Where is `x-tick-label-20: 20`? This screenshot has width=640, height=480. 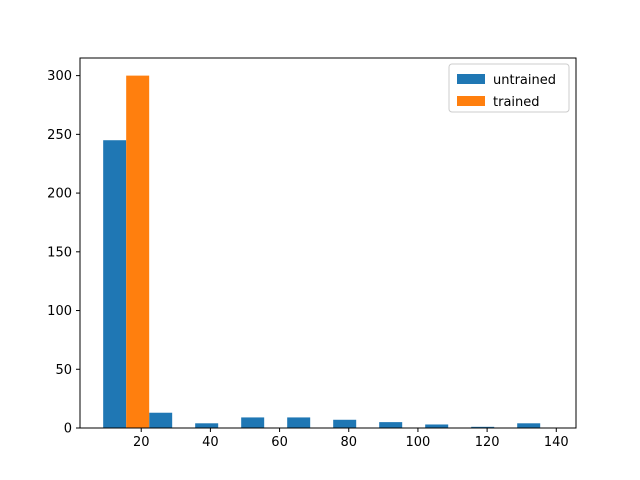 x-tick-label-20: 20 is located at coordinates (141, 442).